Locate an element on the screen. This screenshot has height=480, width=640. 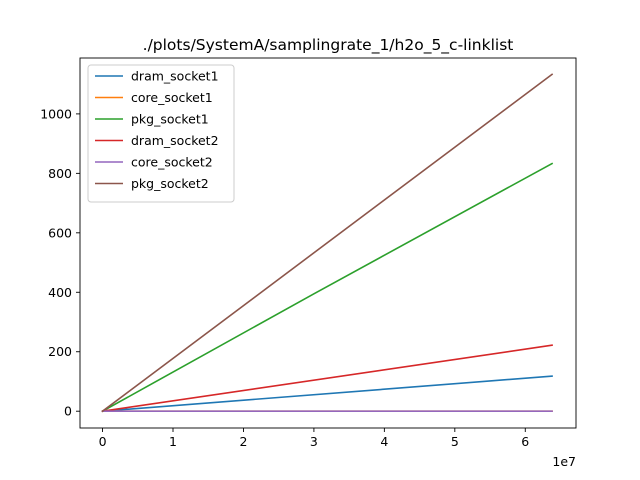
x-tick-label: 0 is located at coordinates (103, 441).